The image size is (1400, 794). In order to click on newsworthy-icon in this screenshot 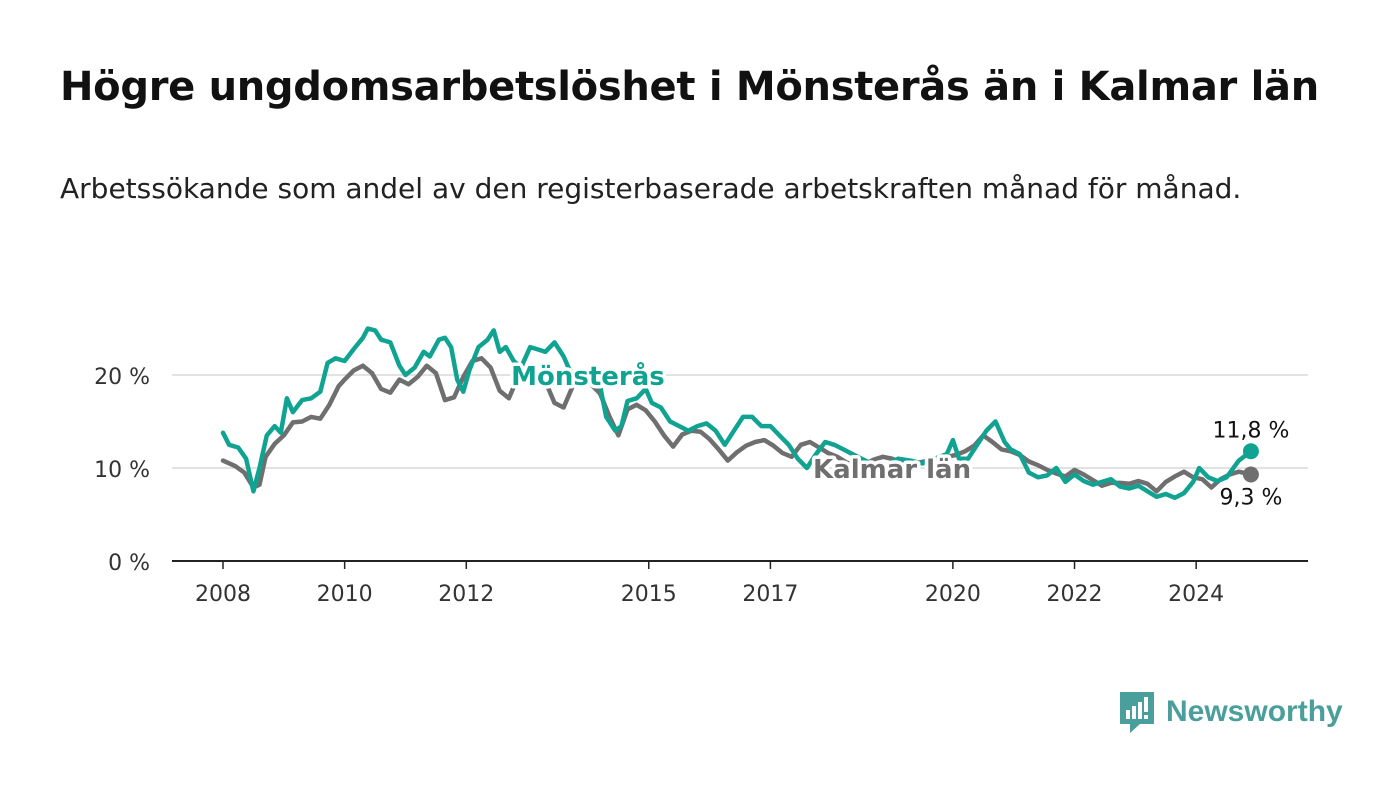, I will do `click(1137, 712)`.